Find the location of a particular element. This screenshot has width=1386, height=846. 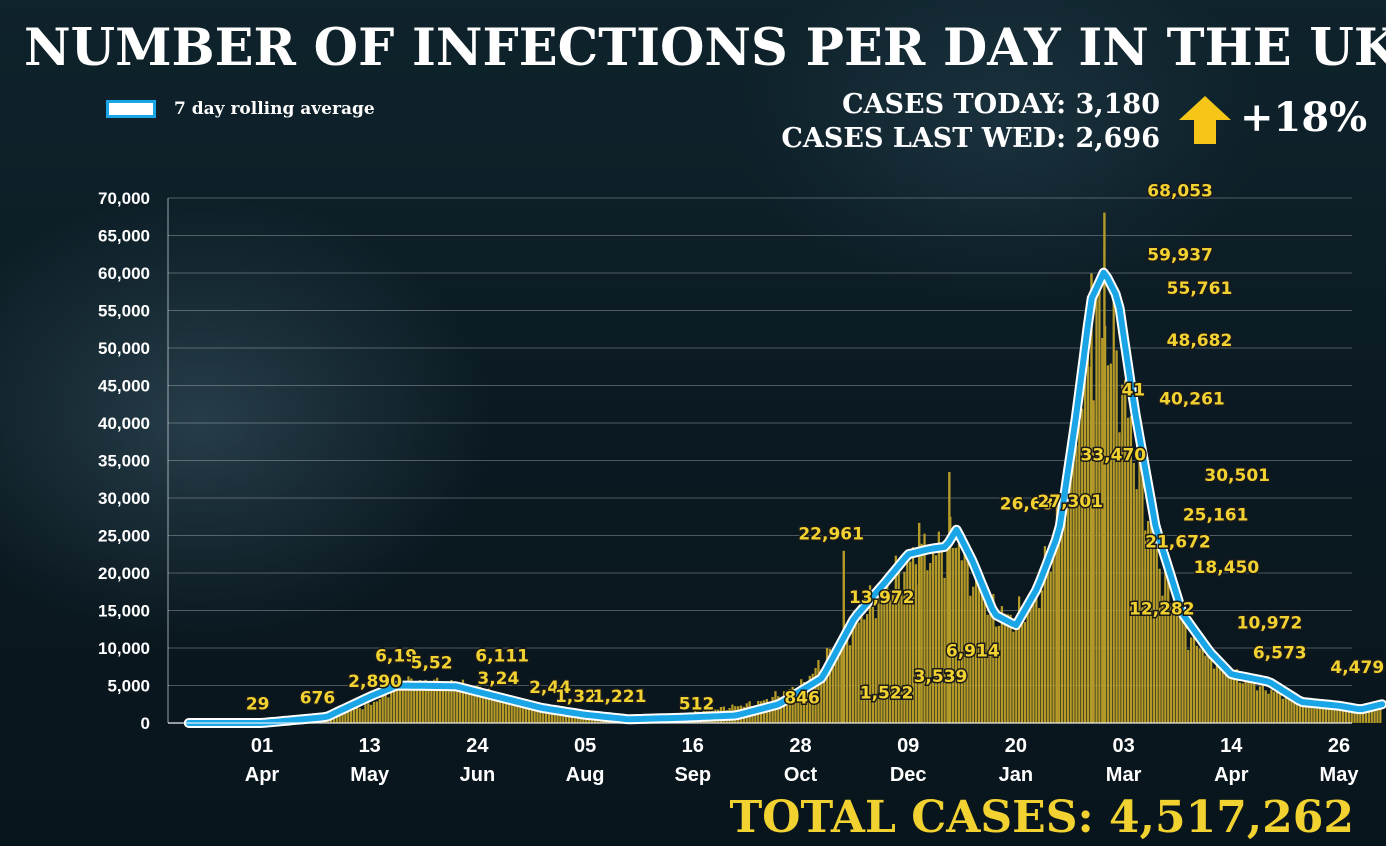

spike-bar is located at coordinates (919, 622).